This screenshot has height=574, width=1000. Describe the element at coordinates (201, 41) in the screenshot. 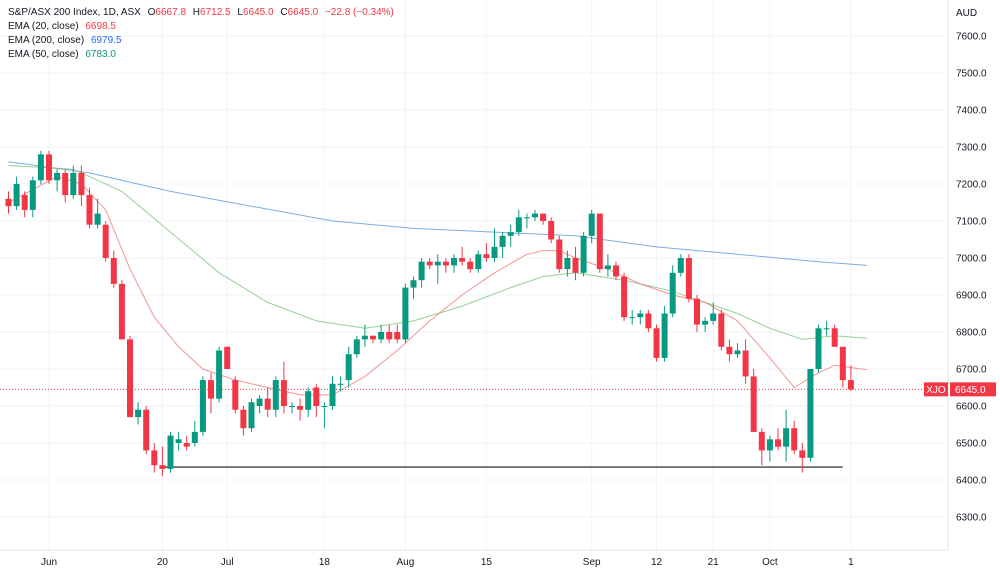

I see `indicator-ema200: EMA (200, close) 6979.5` at that location.